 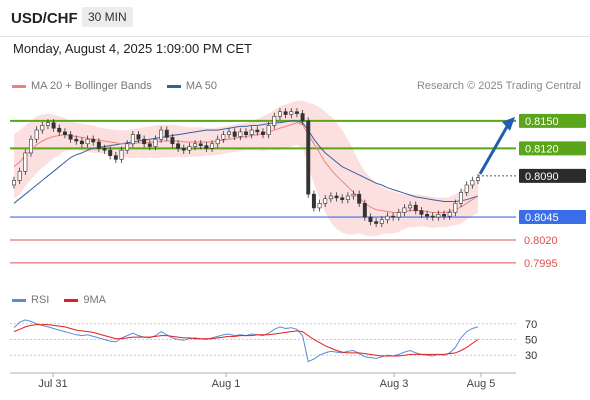 What do you see at coordinates (542, 149) in the screenshot?
I see `resistance-label: 0.8120` at bounding box center [542, 149].